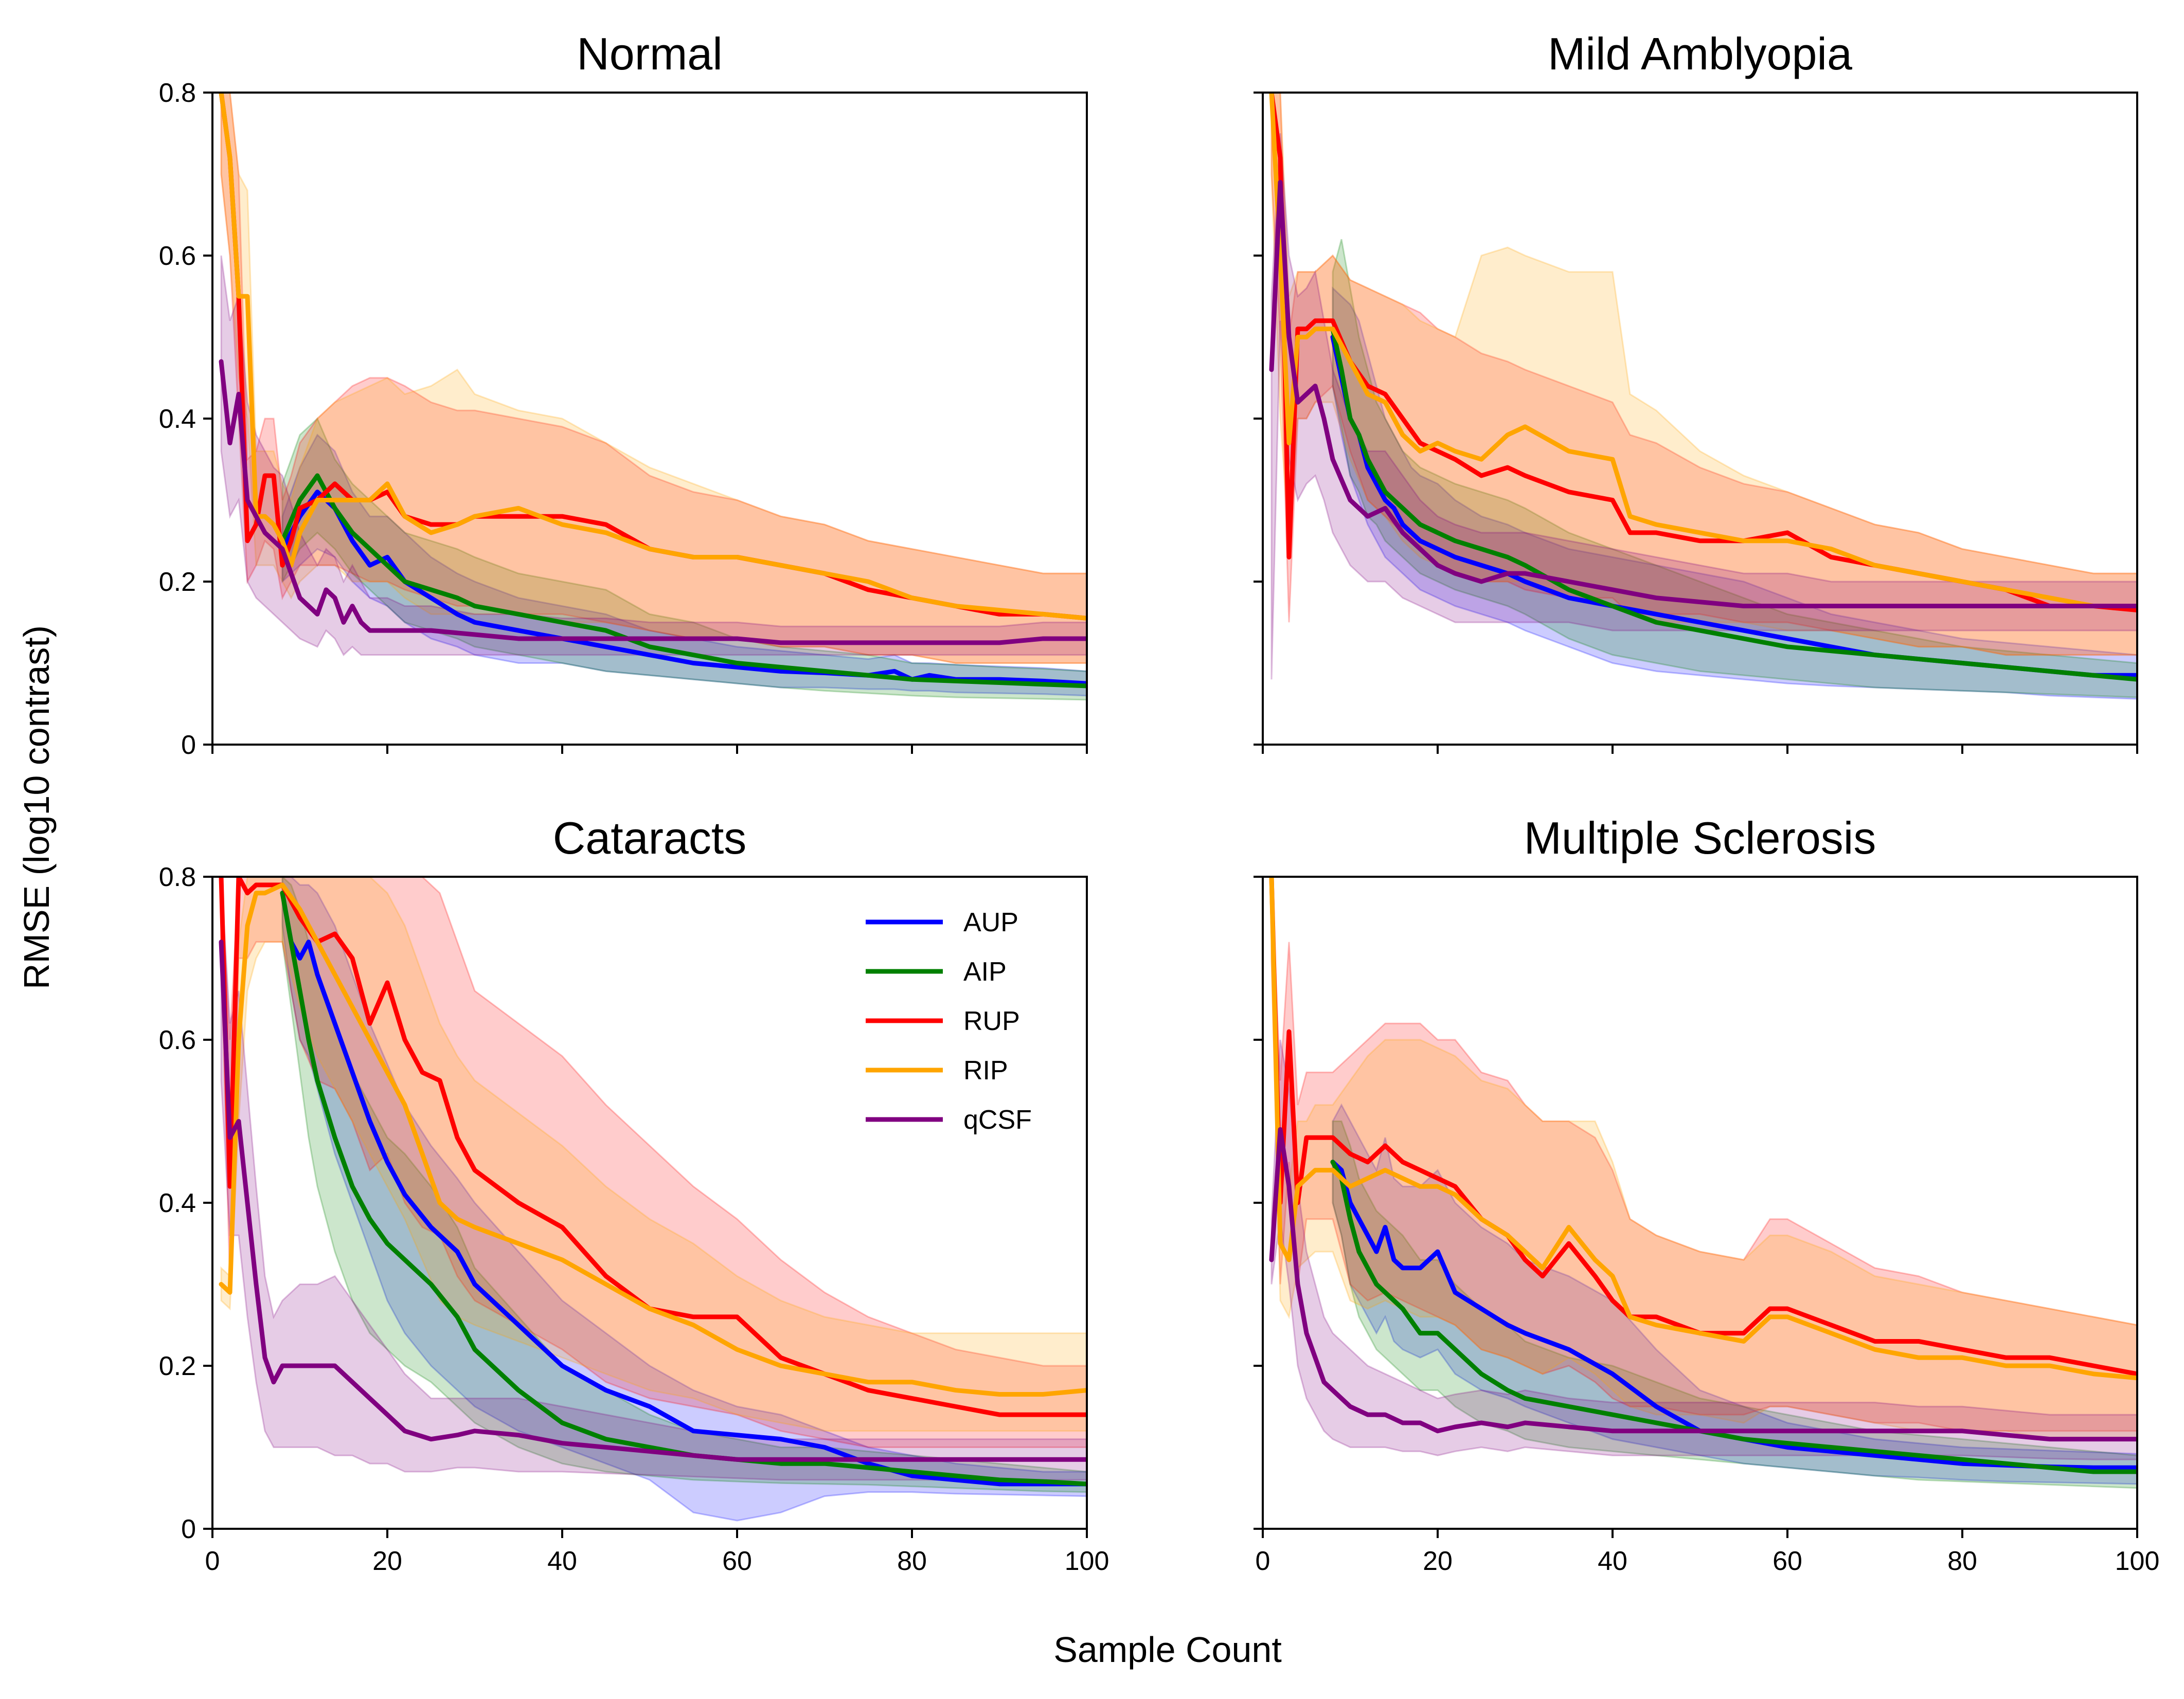  What do you see at coordinates (1700, 53) in the screenshot?
I see `panel-title: Mild Amblyopia` at bounding box center [1700, 53].